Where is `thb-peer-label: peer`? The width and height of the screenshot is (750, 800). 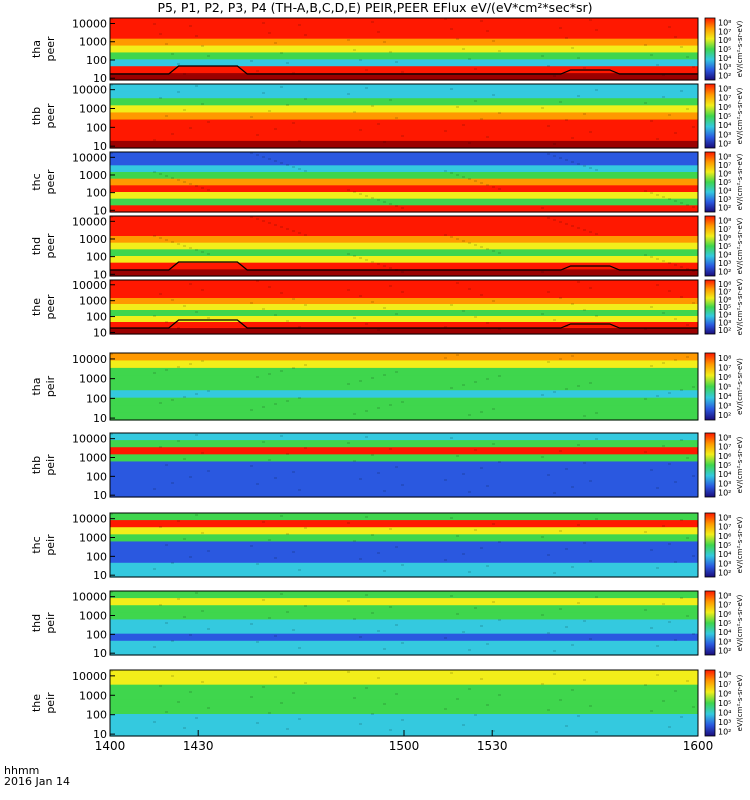 thb-peer-label: peer is located at coordinates (50, 116).